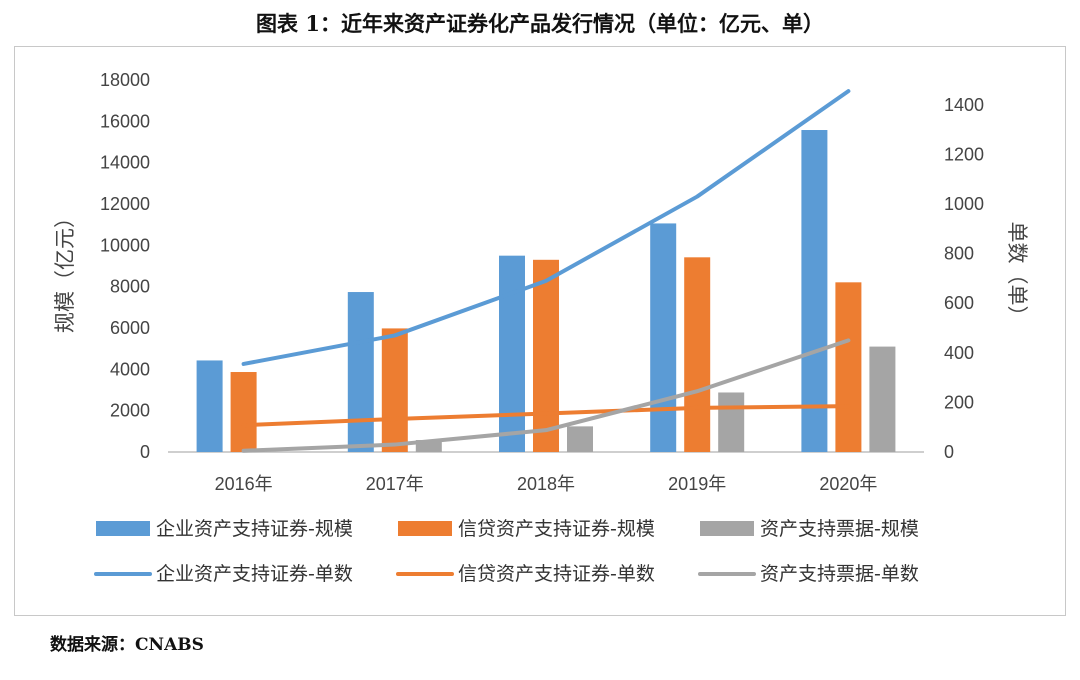 The width and height of the screenshot is (1080, 680). Describe the element at coordinates (130, 287) in the screenshot. I see `y-tick-label: 8000` at that location.